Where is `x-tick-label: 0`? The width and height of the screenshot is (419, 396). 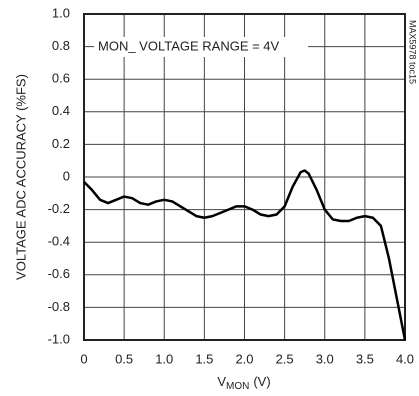 x-tick-label: 0 is located at coordinates (83, 358).